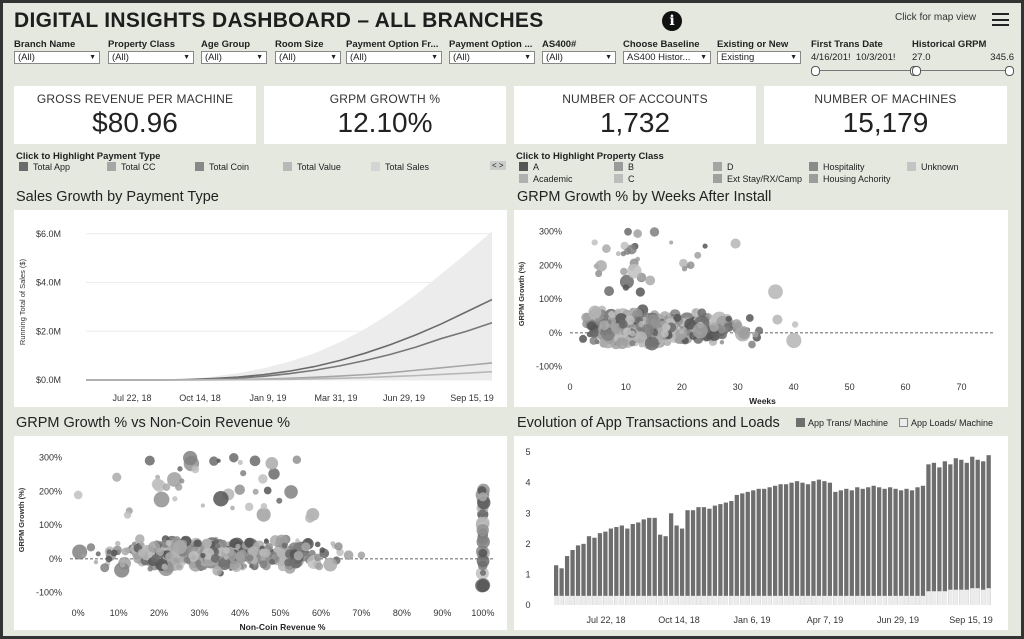  I want to click on x-tick-label: Jun 29, 19, so click(404, 398).